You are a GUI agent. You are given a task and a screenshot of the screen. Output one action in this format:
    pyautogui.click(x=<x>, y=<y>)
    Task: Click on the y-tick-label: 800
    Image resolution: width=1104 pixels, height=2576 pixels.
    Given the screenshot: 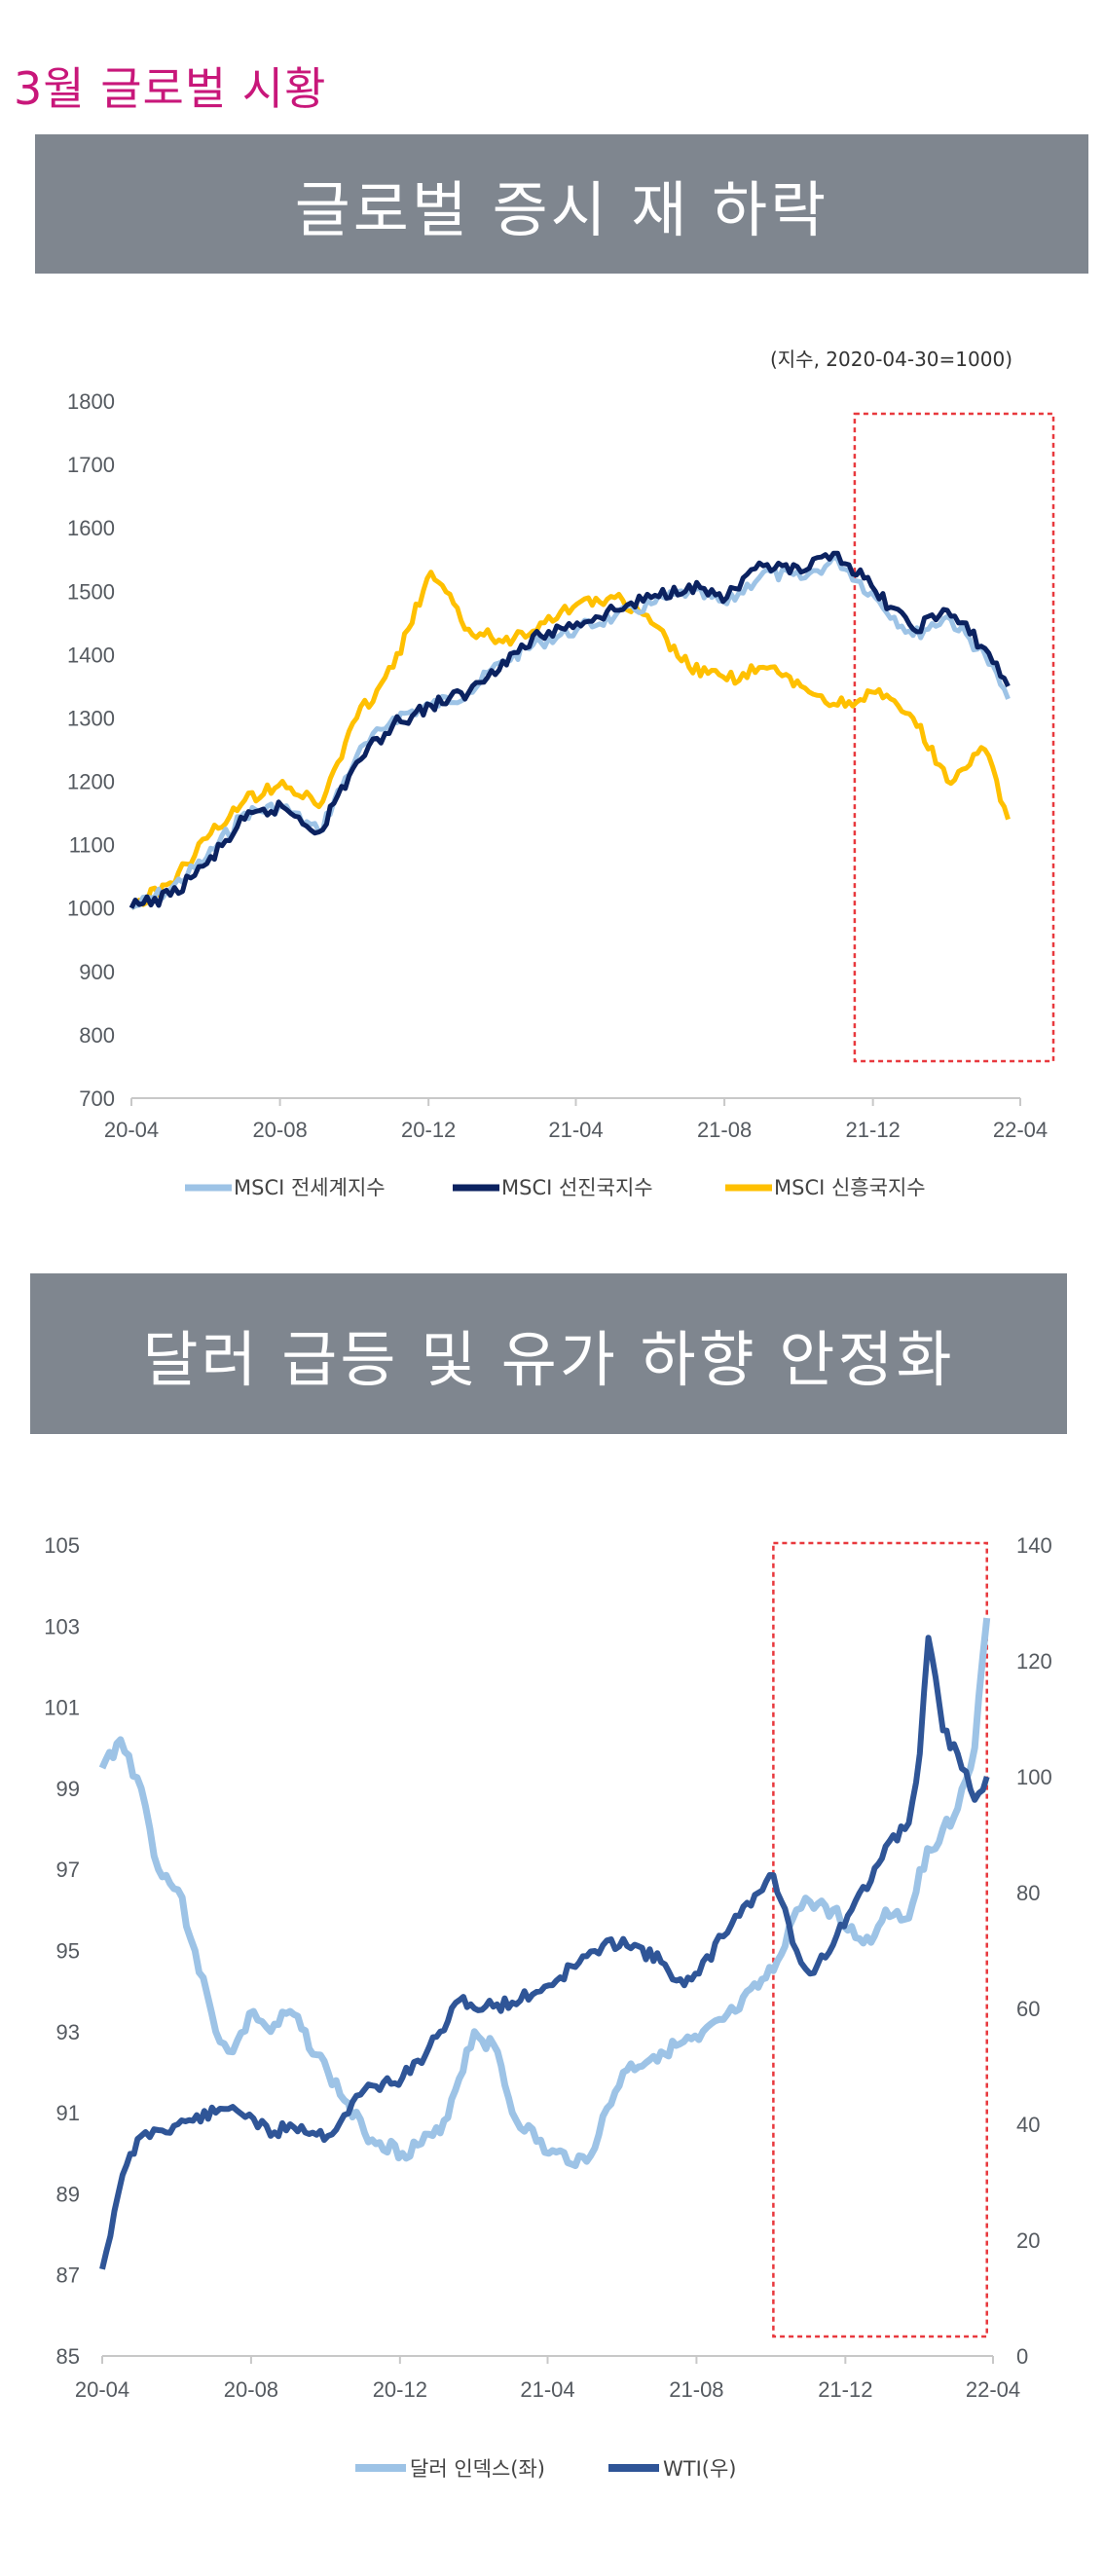 What is the action you would take?
    pyautogui.click(x=97, y=1035)
    